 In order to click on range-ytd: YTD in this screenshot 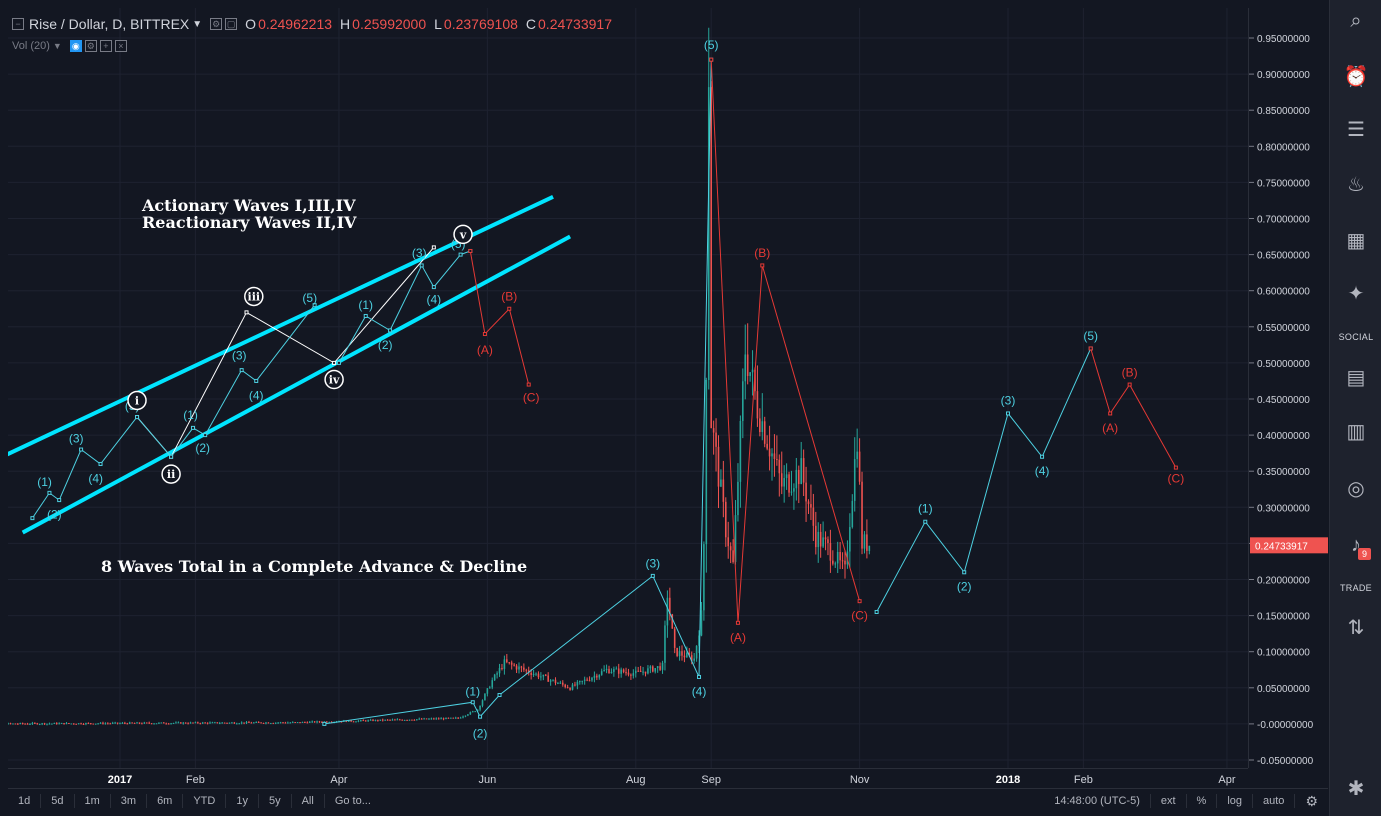, I will do `click(204, 801)`.